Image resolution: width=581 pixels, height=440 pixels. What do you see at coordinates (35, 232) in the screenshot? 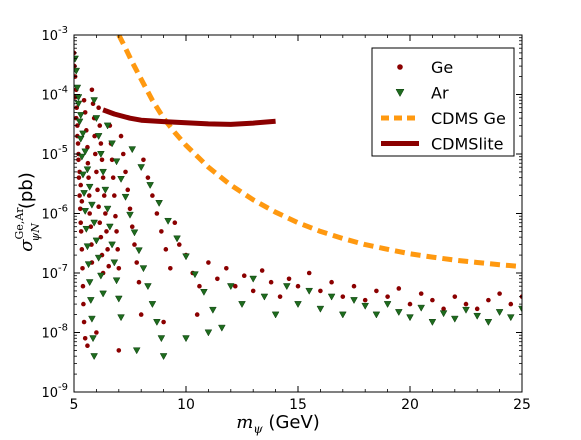
I see `y-axis-label-sub: ψN` at bounding box center [35, 232].